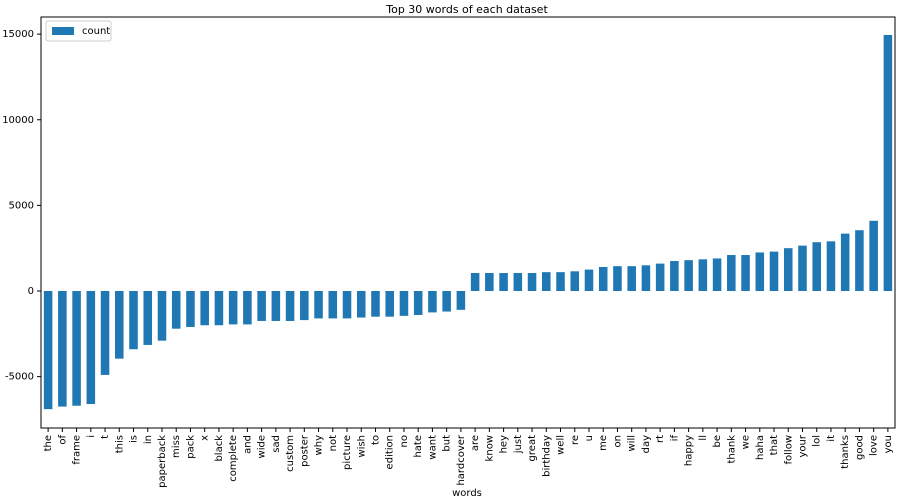 The image size is (906, 499). I want to click on x-tick-label: paperback, so click(162, 461).